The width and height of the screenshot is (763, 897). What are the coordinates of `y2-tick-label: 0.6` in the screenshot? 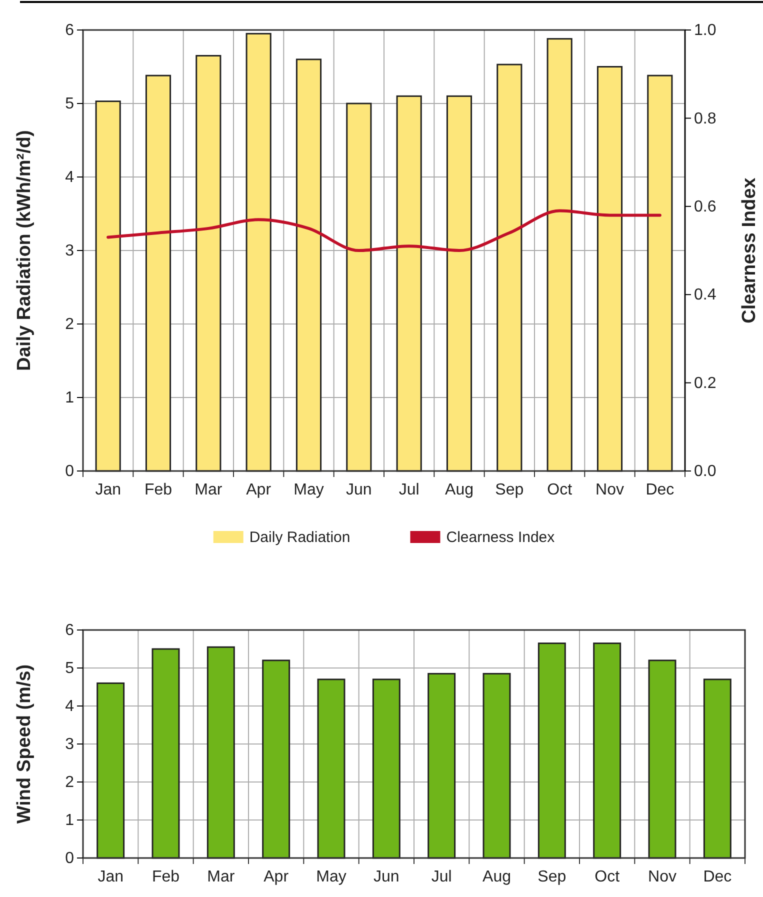 It's located at (705, 207).